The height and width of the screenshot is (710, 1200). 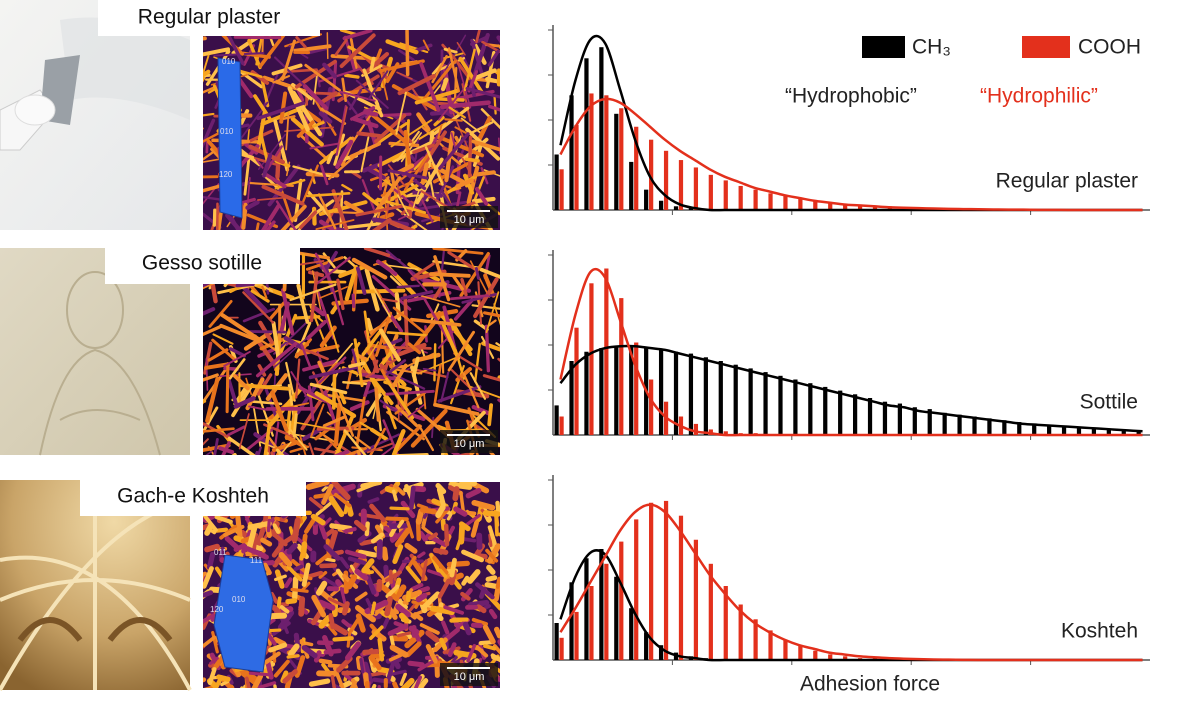 I want to click on crystal-shape, so click(x=230, y=138).